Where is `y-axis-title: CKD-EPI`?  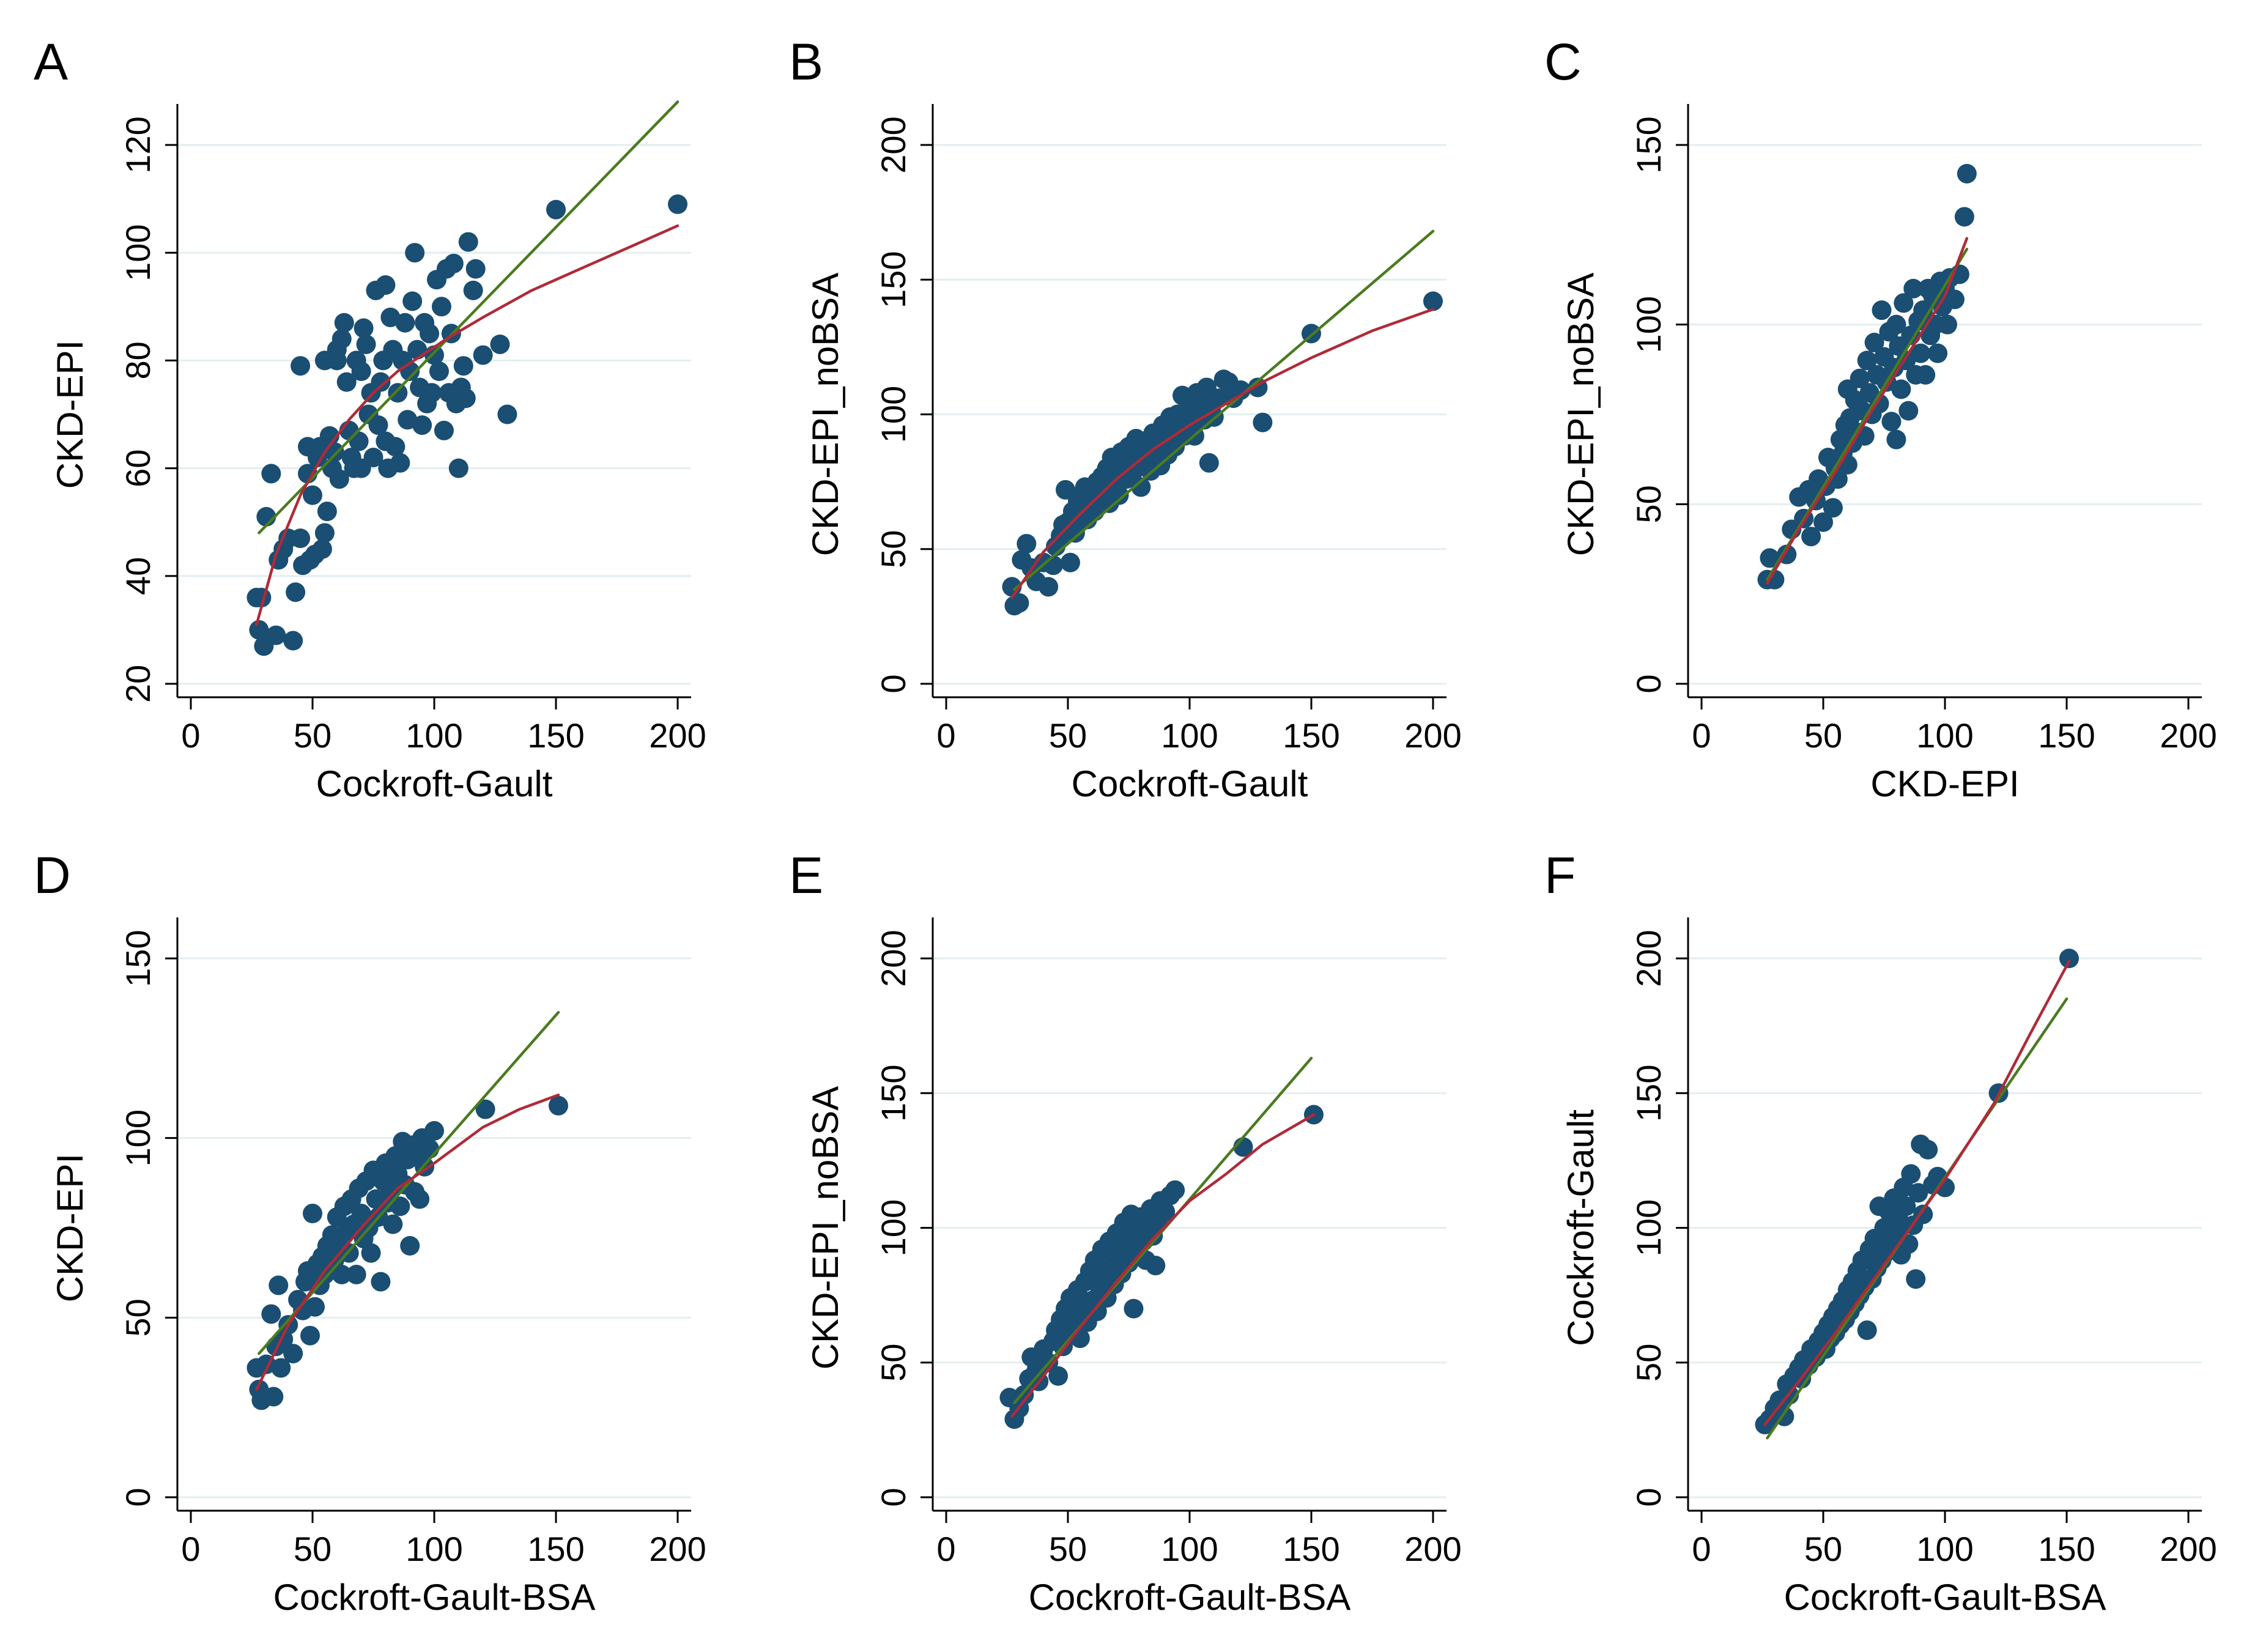
y-axis-title: CKD-EPI is located at coordinates (70, 414).